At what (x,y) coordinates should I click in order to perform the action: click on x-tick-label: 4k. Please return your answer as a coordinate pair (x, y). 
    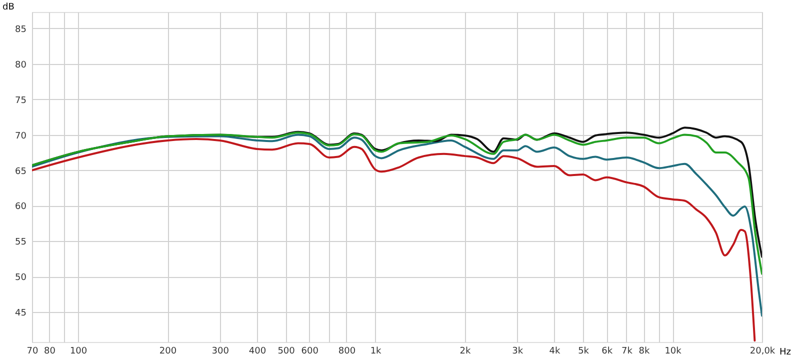
    Looking at the image, I should click on (555, 351).